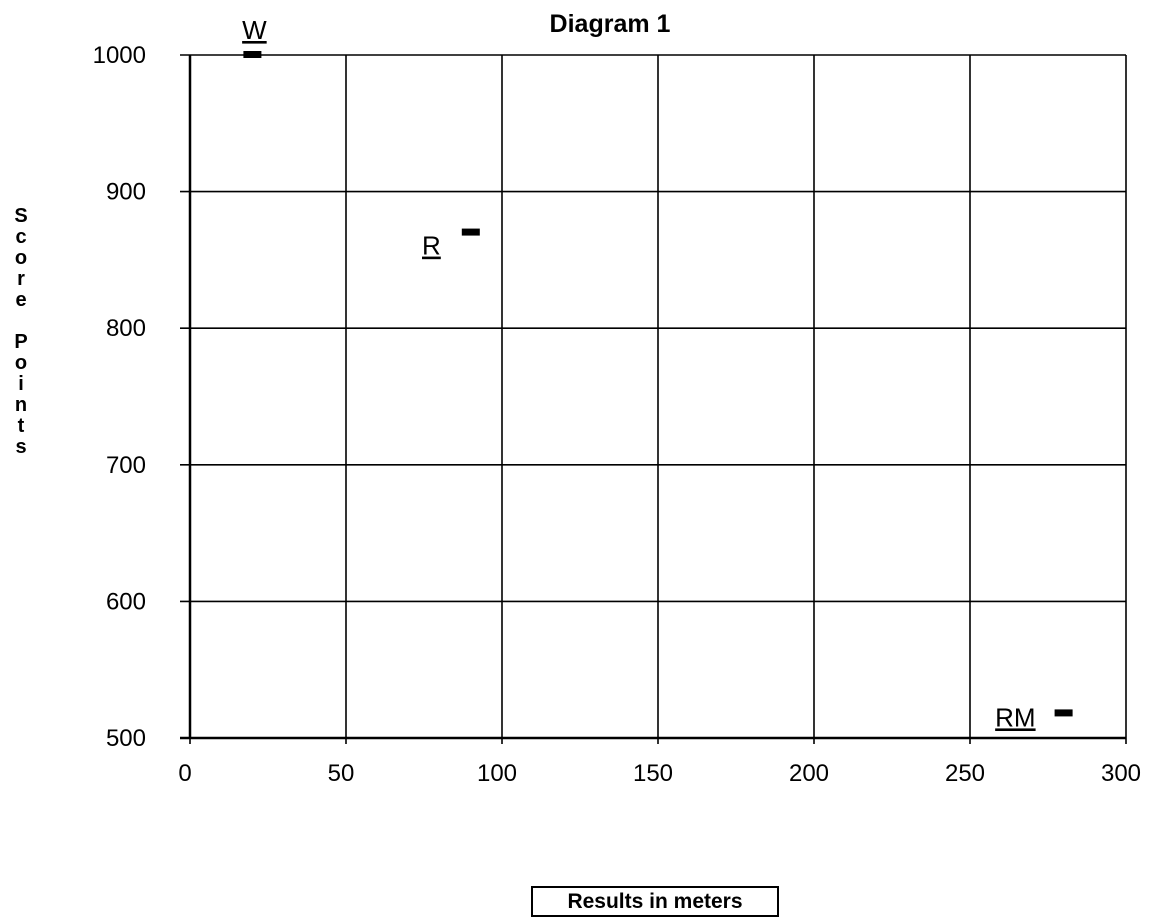  What do you see at coordinates (20, 447) in the screenshot?
I see `y-axis-label-char: s` at bounding box center [20, 447].